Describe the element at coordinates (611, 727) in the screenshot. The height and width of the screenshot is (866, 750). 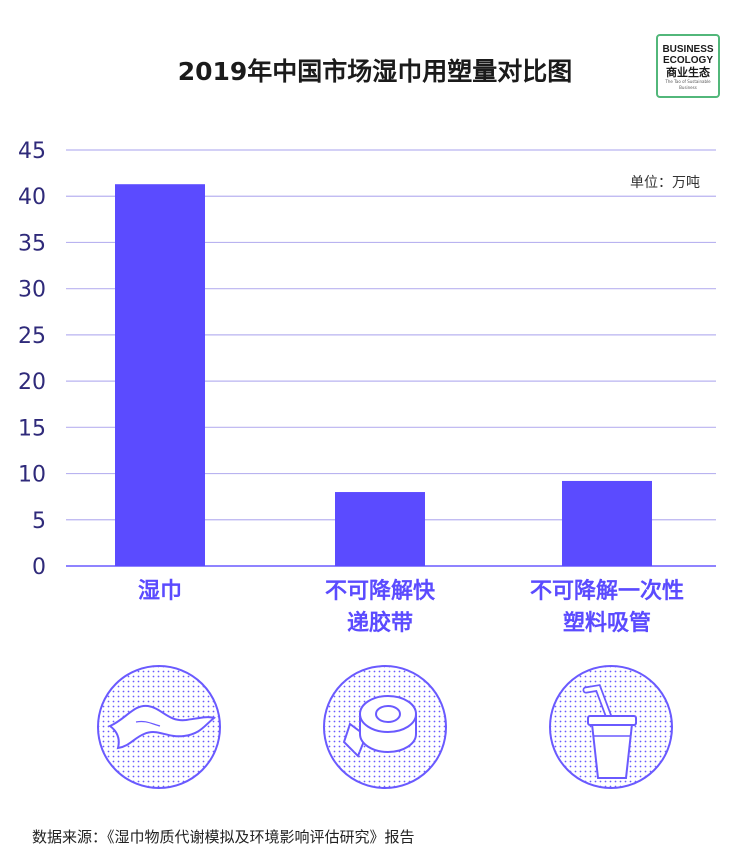
I see `straw-cup-icon` at that location.